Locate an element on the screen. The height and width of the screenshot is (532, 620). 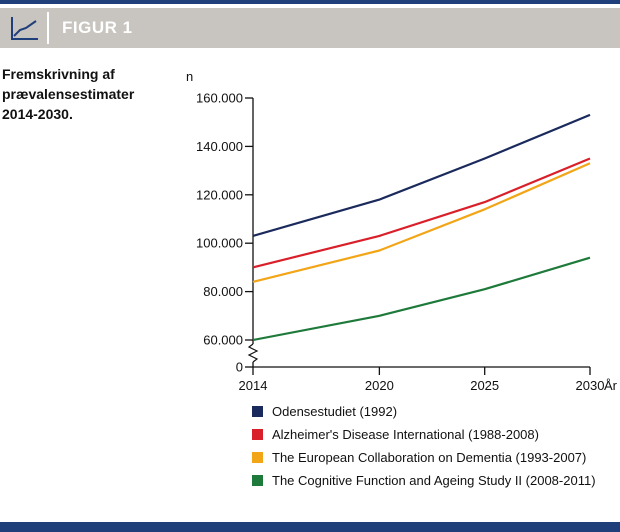
y-tick-label: 60.000 is located at coordinates (223, 340).